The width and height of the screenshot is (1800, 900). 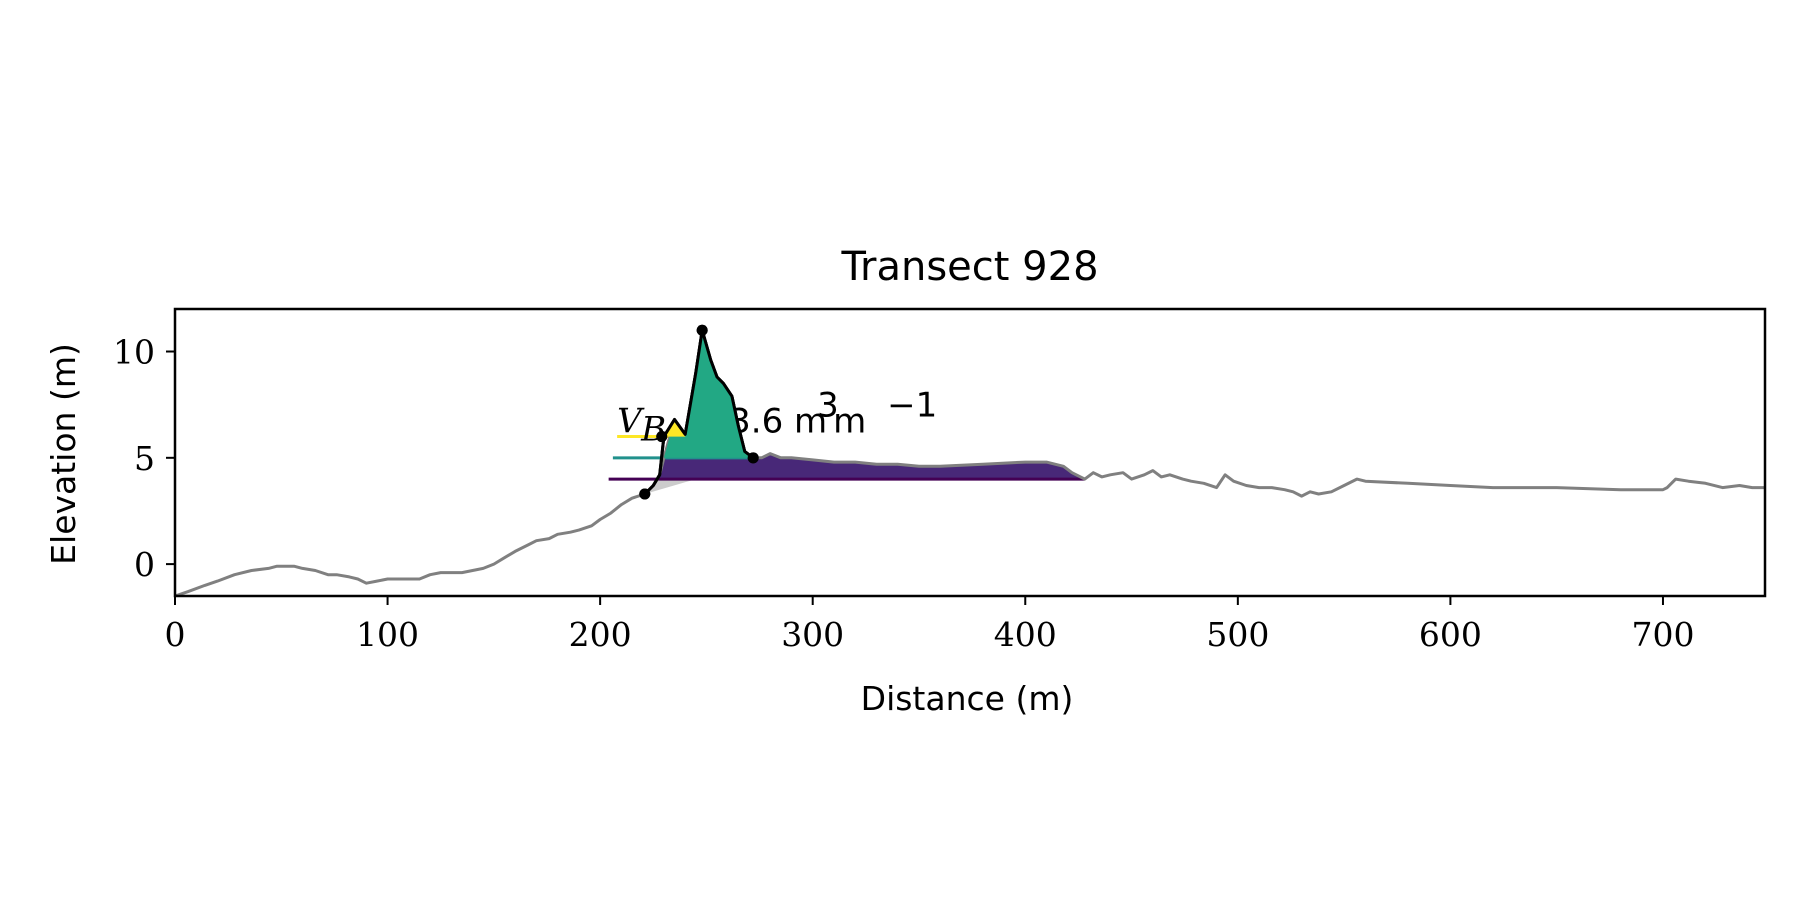 What do you see at coordinates (600, 634) in the screenshot?
I see `x-tick-label: 200` at bounding box center [600, 634].